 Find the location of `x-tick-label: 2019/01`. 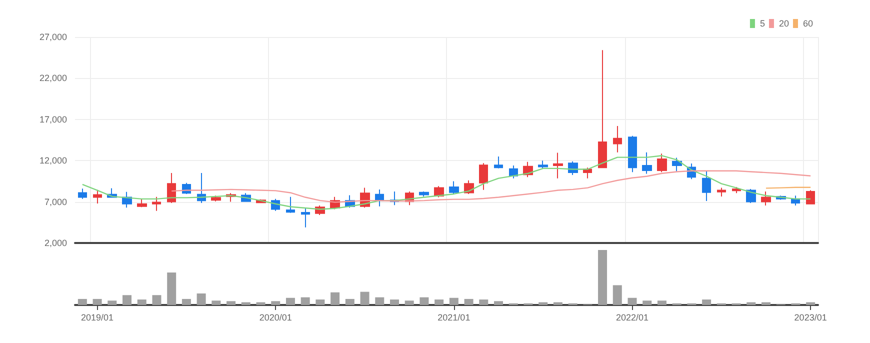

x-tick-label: 2019/01 is located at coordinates (97, 317).